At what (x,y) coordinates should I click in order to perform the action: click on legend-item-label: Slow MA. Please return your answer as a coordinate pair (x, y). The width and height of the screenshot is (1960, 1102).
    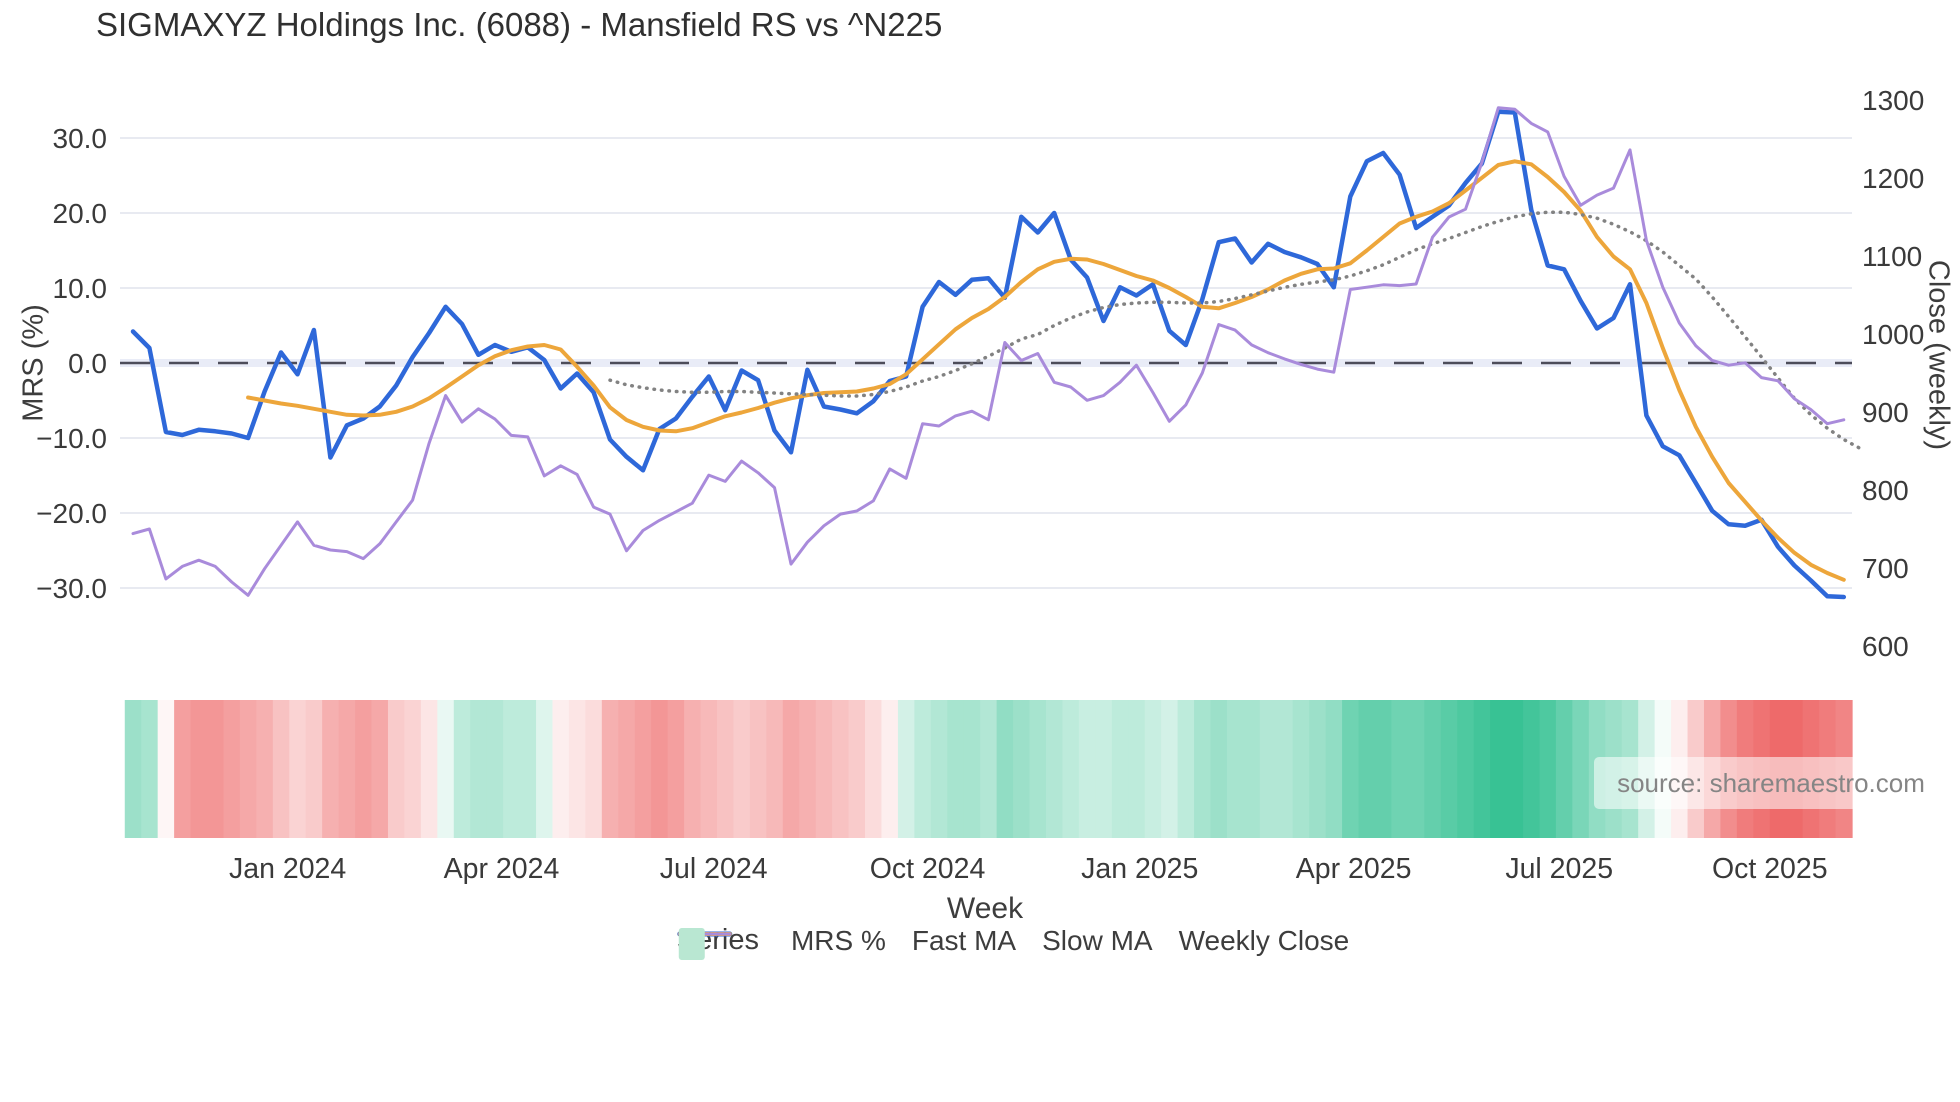
    Looking at the image, I should click on (1097, 940).